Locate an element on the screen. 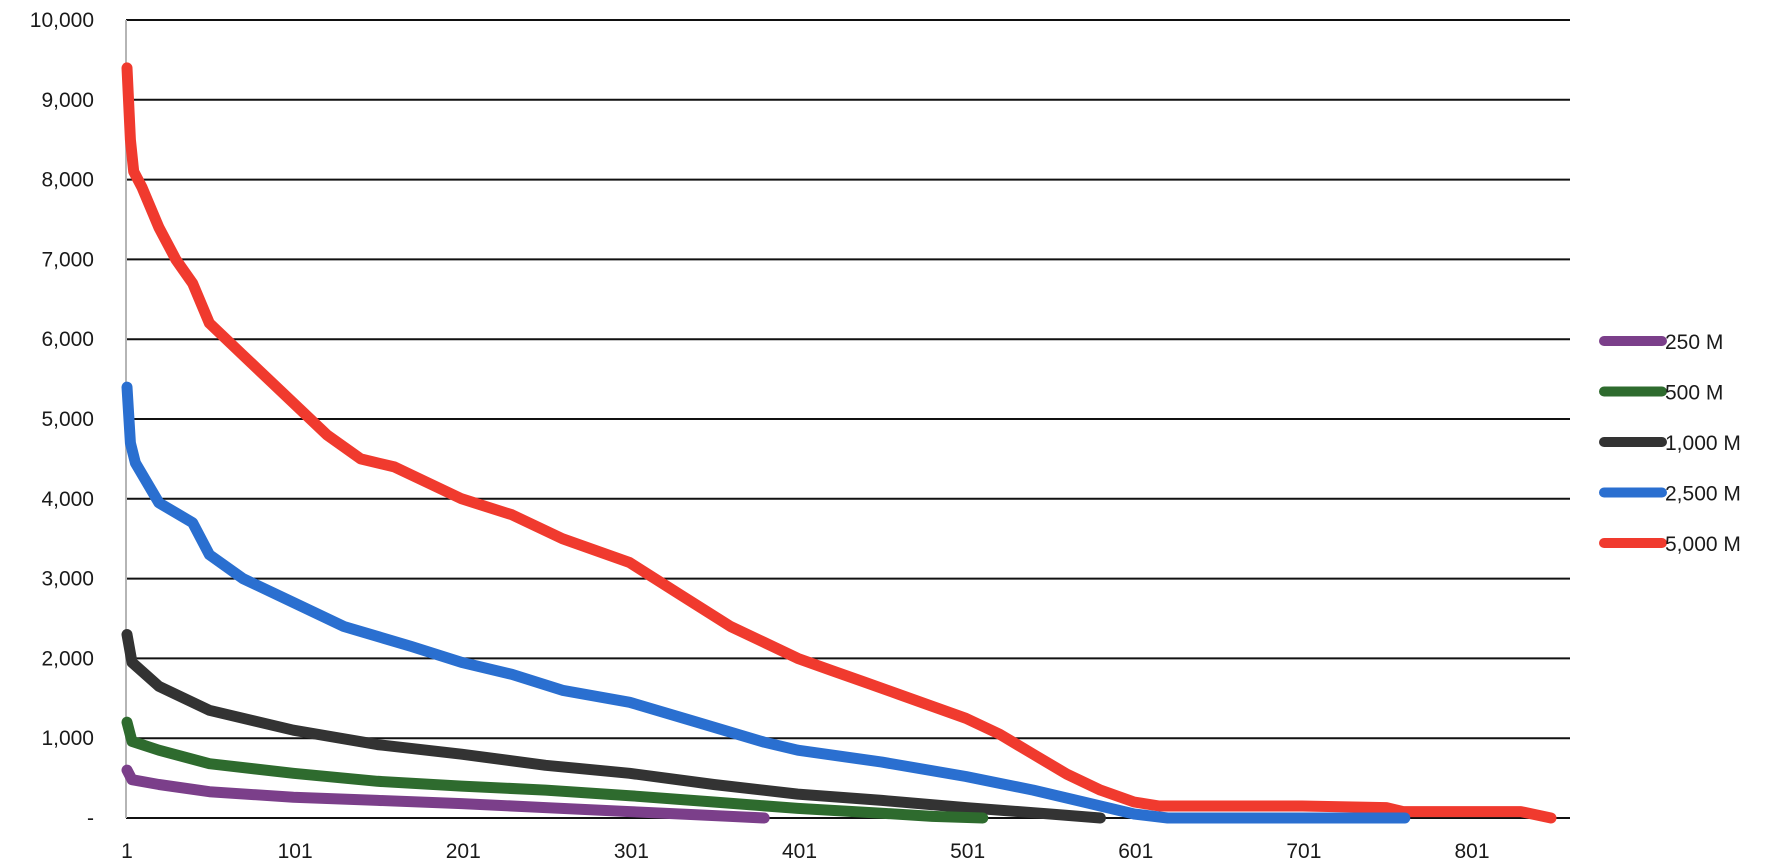  legend-label-3: 2,500 M is located at coordinates (1703, 494).